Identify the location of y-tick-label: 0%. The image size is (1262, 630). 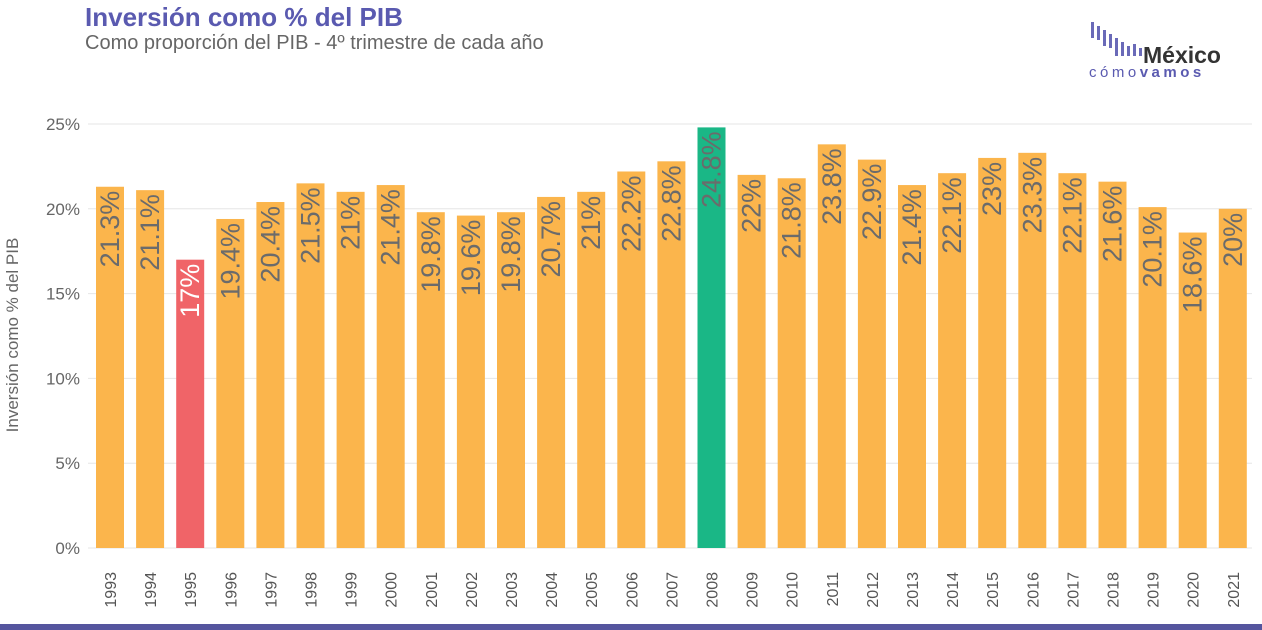
(67, 548).